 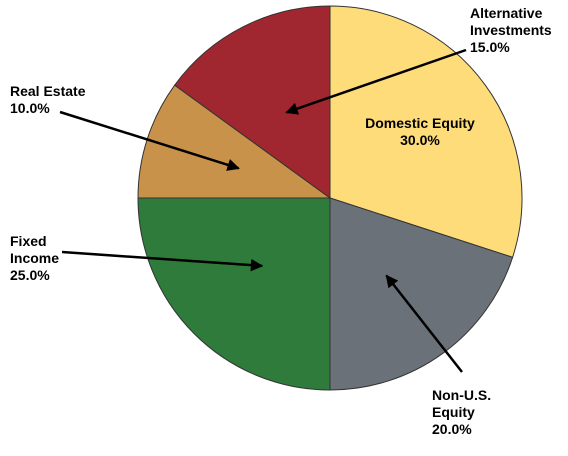 What do you see at coordinates (420, 140) in the screenshot?
I see `value-label: 30.0%` at bounding box center [420, 140].